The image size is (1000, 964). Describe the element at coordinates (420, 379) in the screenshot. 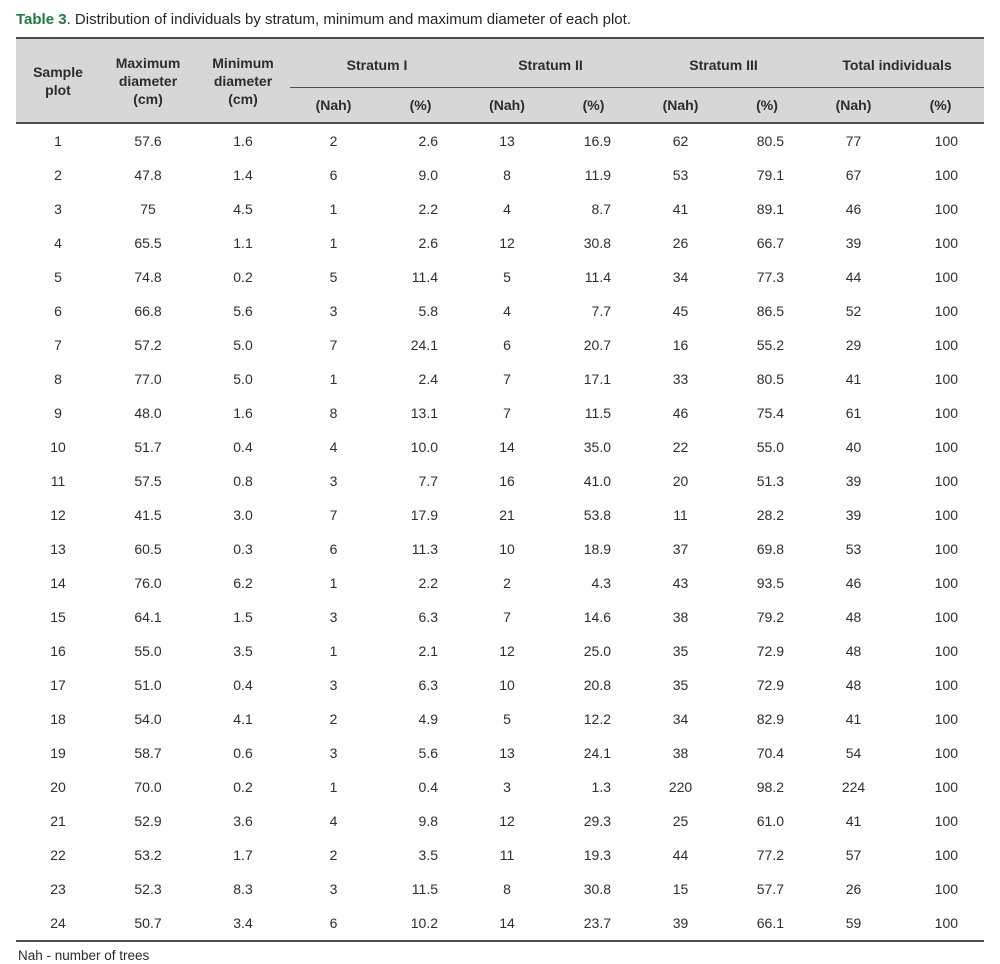

I see `stratum1-pct-cell: 2.4` at that location.